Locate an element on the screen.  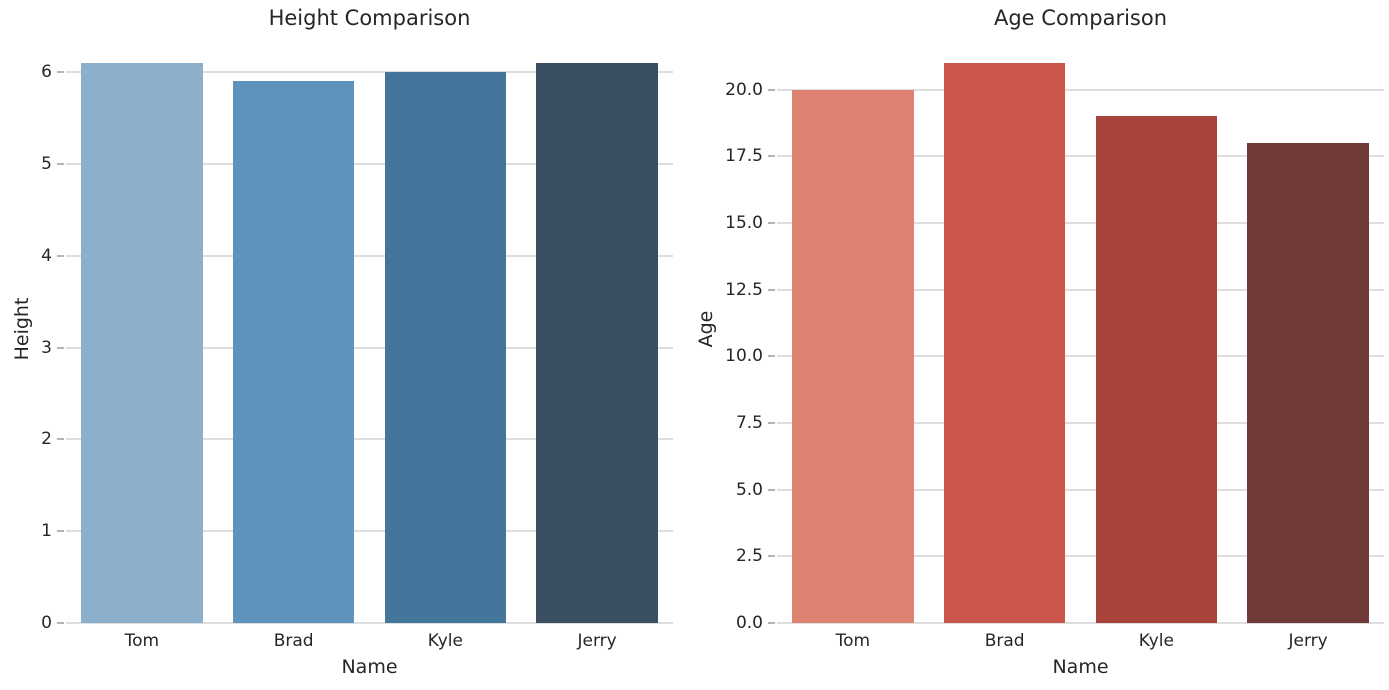
y-tick-label: 20.0 is located at coordinates (744, 89).